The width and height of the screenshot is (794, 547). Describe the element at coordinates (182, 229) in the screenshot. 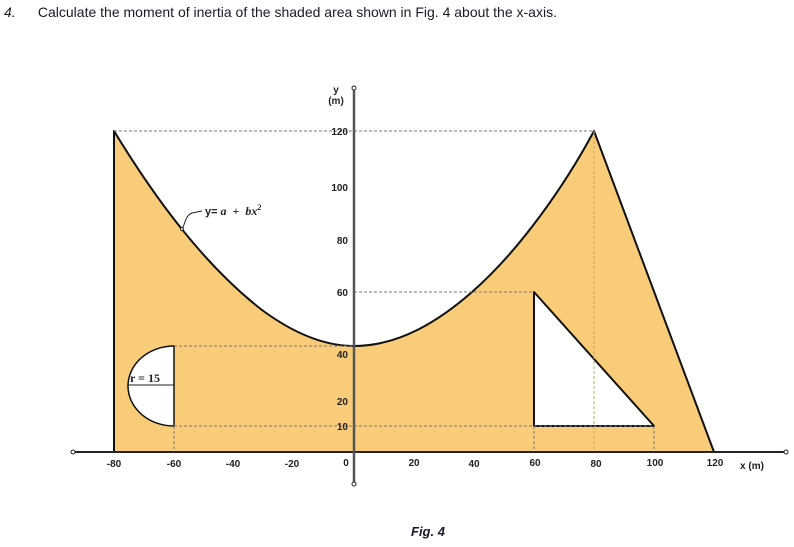

I see `curve-label-anchor` at that location.